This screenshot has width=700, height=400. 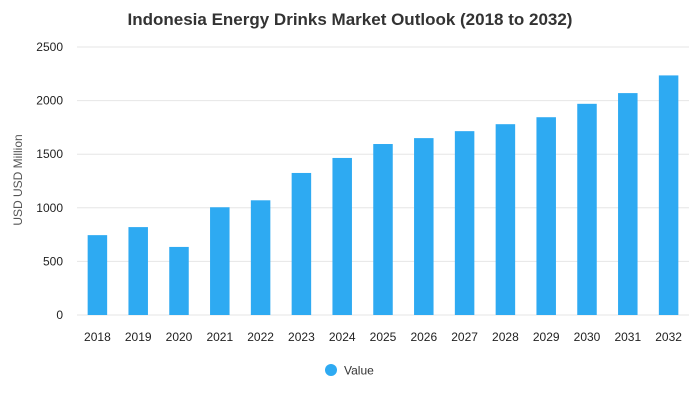 I want to click on bar-2025, so click(x=383, y=229).